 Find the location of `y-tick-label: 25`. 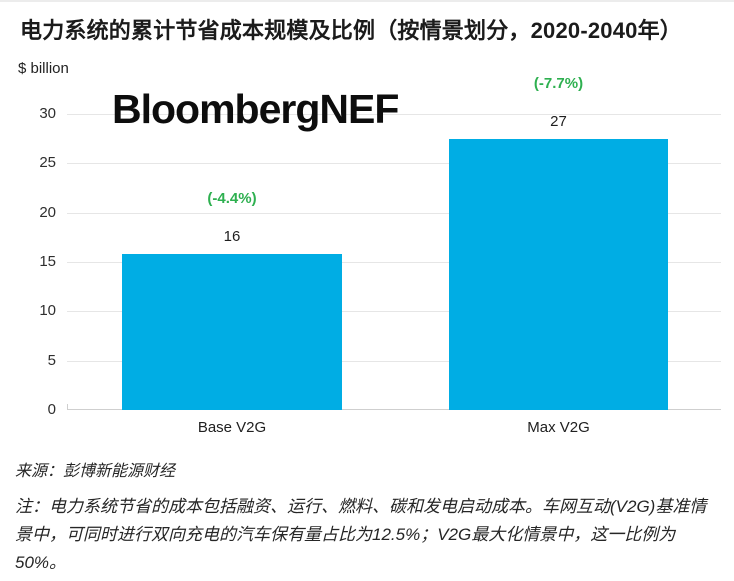

y-tick-label: 25 is located at coordinates (47, 163).